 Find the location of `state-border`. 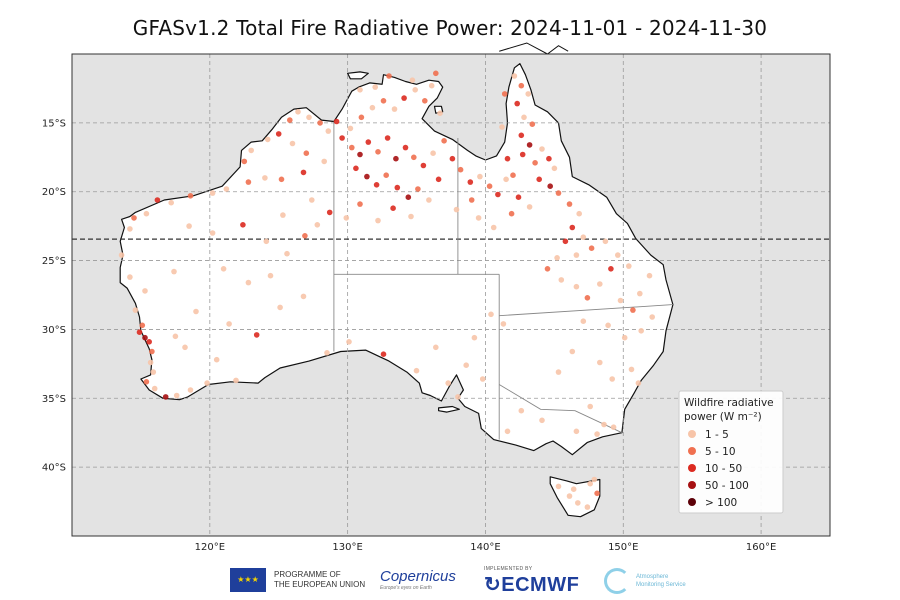

state-border is located at coordinates (586, 310).